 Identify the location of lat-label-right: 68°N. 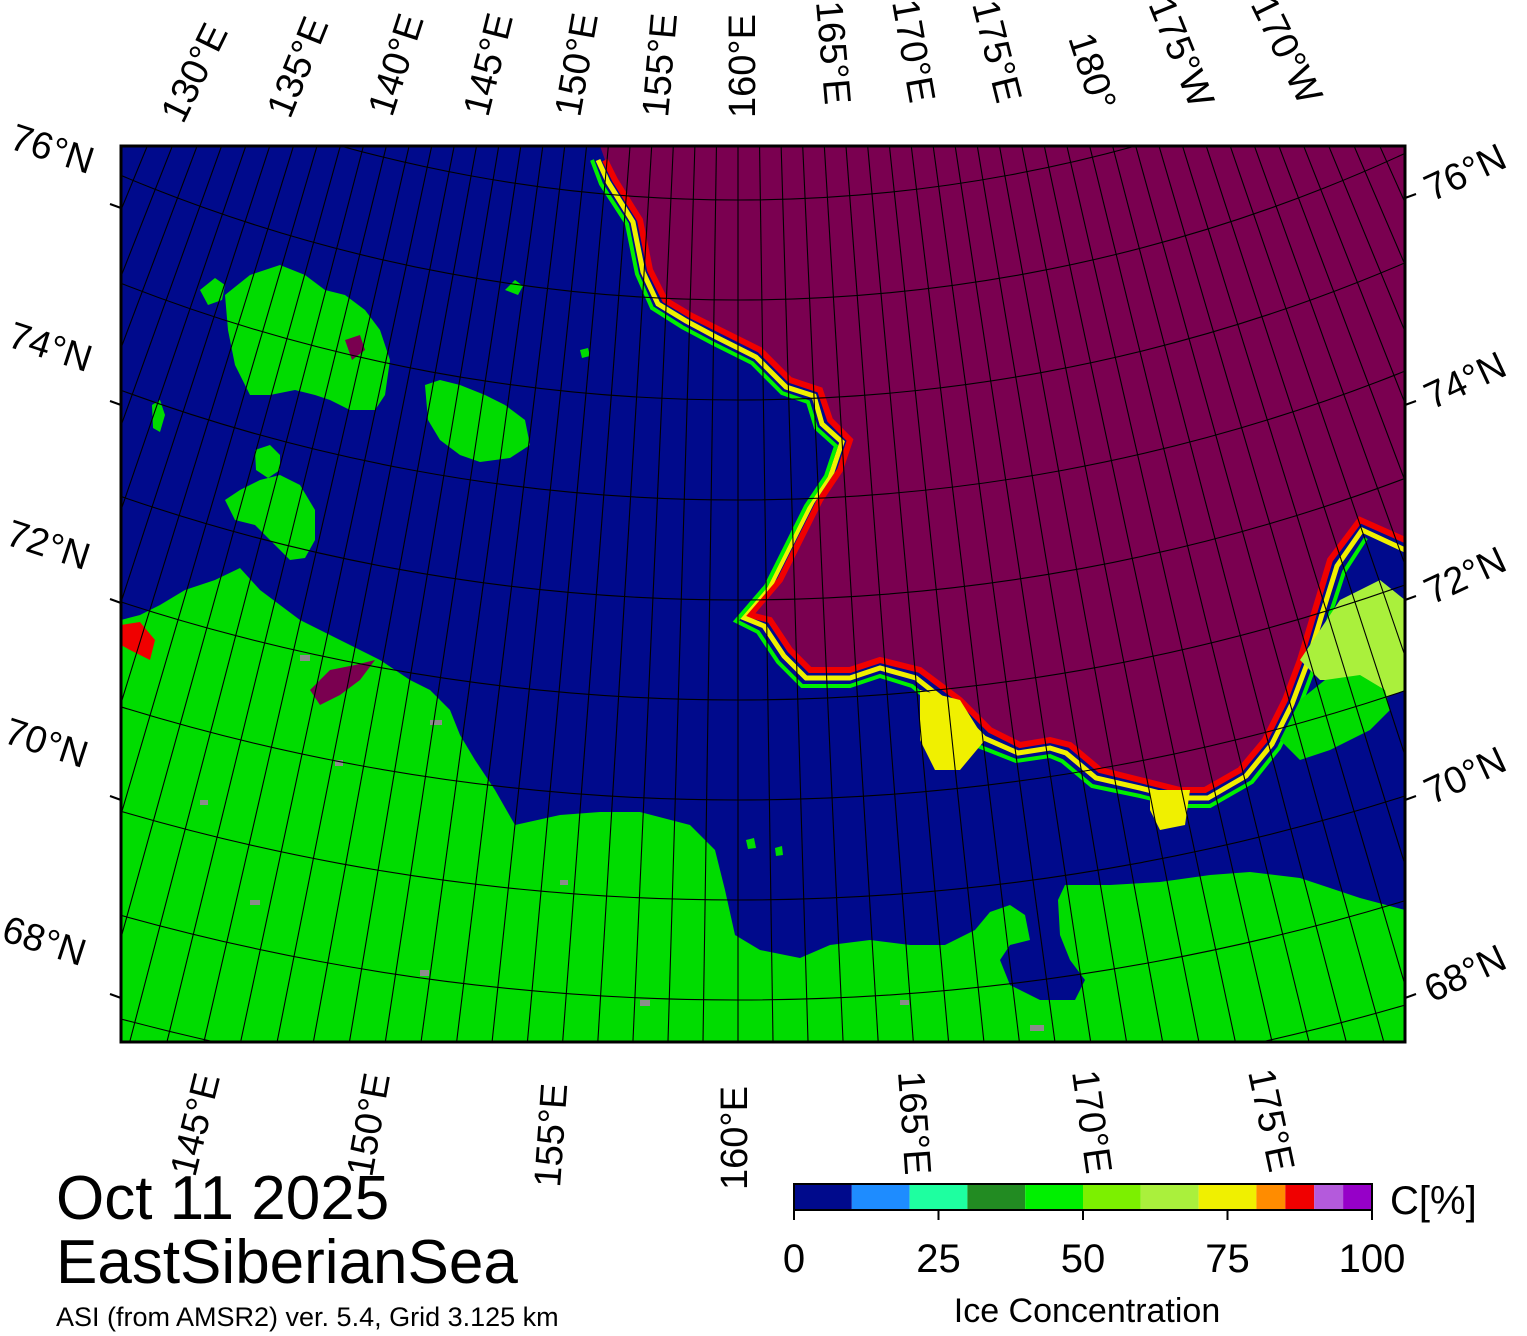
(1465, 974).